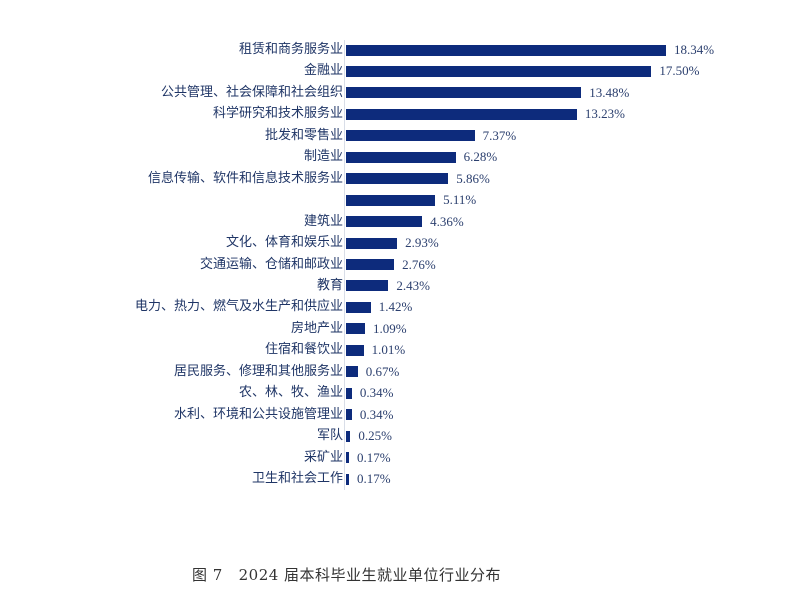 The image size is (791, 610). I want to click on category-label: 住宿和餐饮业, so click(303, 350).